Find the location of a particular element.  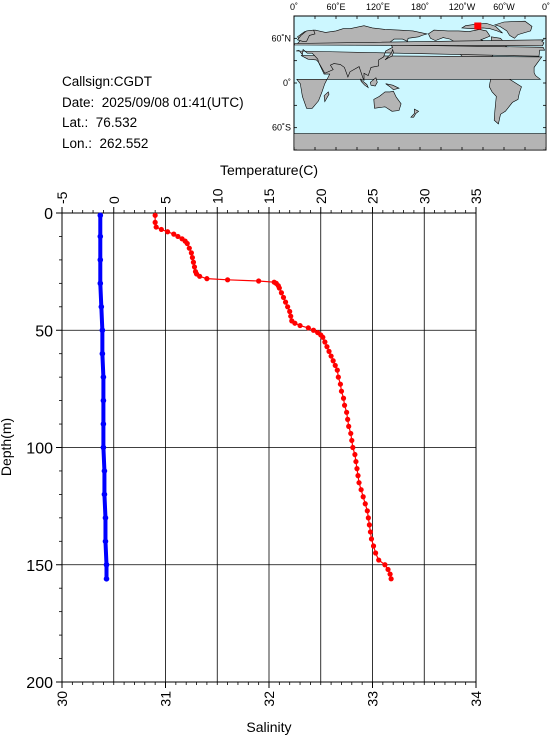

landmass-new-guinea is located at coordinates (392, 87).